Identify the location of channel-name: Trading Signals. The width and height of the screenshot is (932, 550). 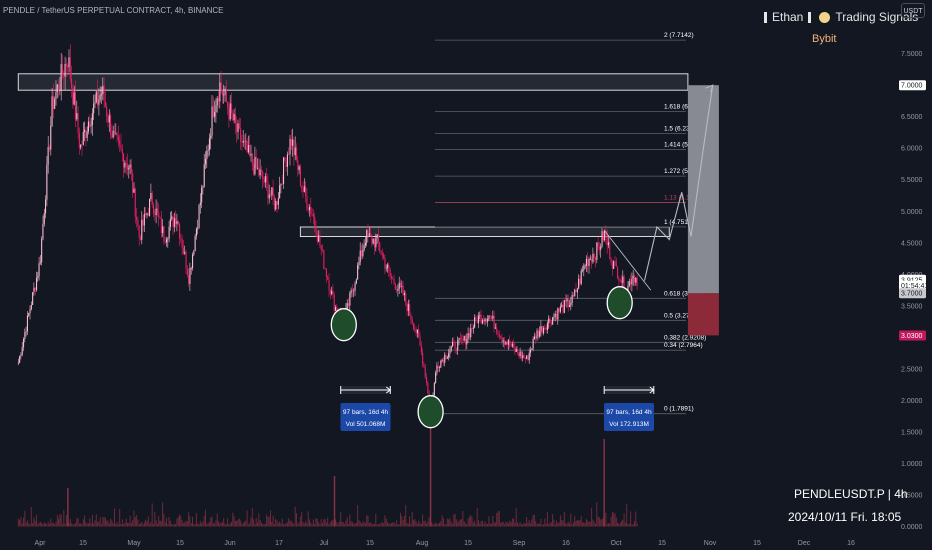
(877, 17).